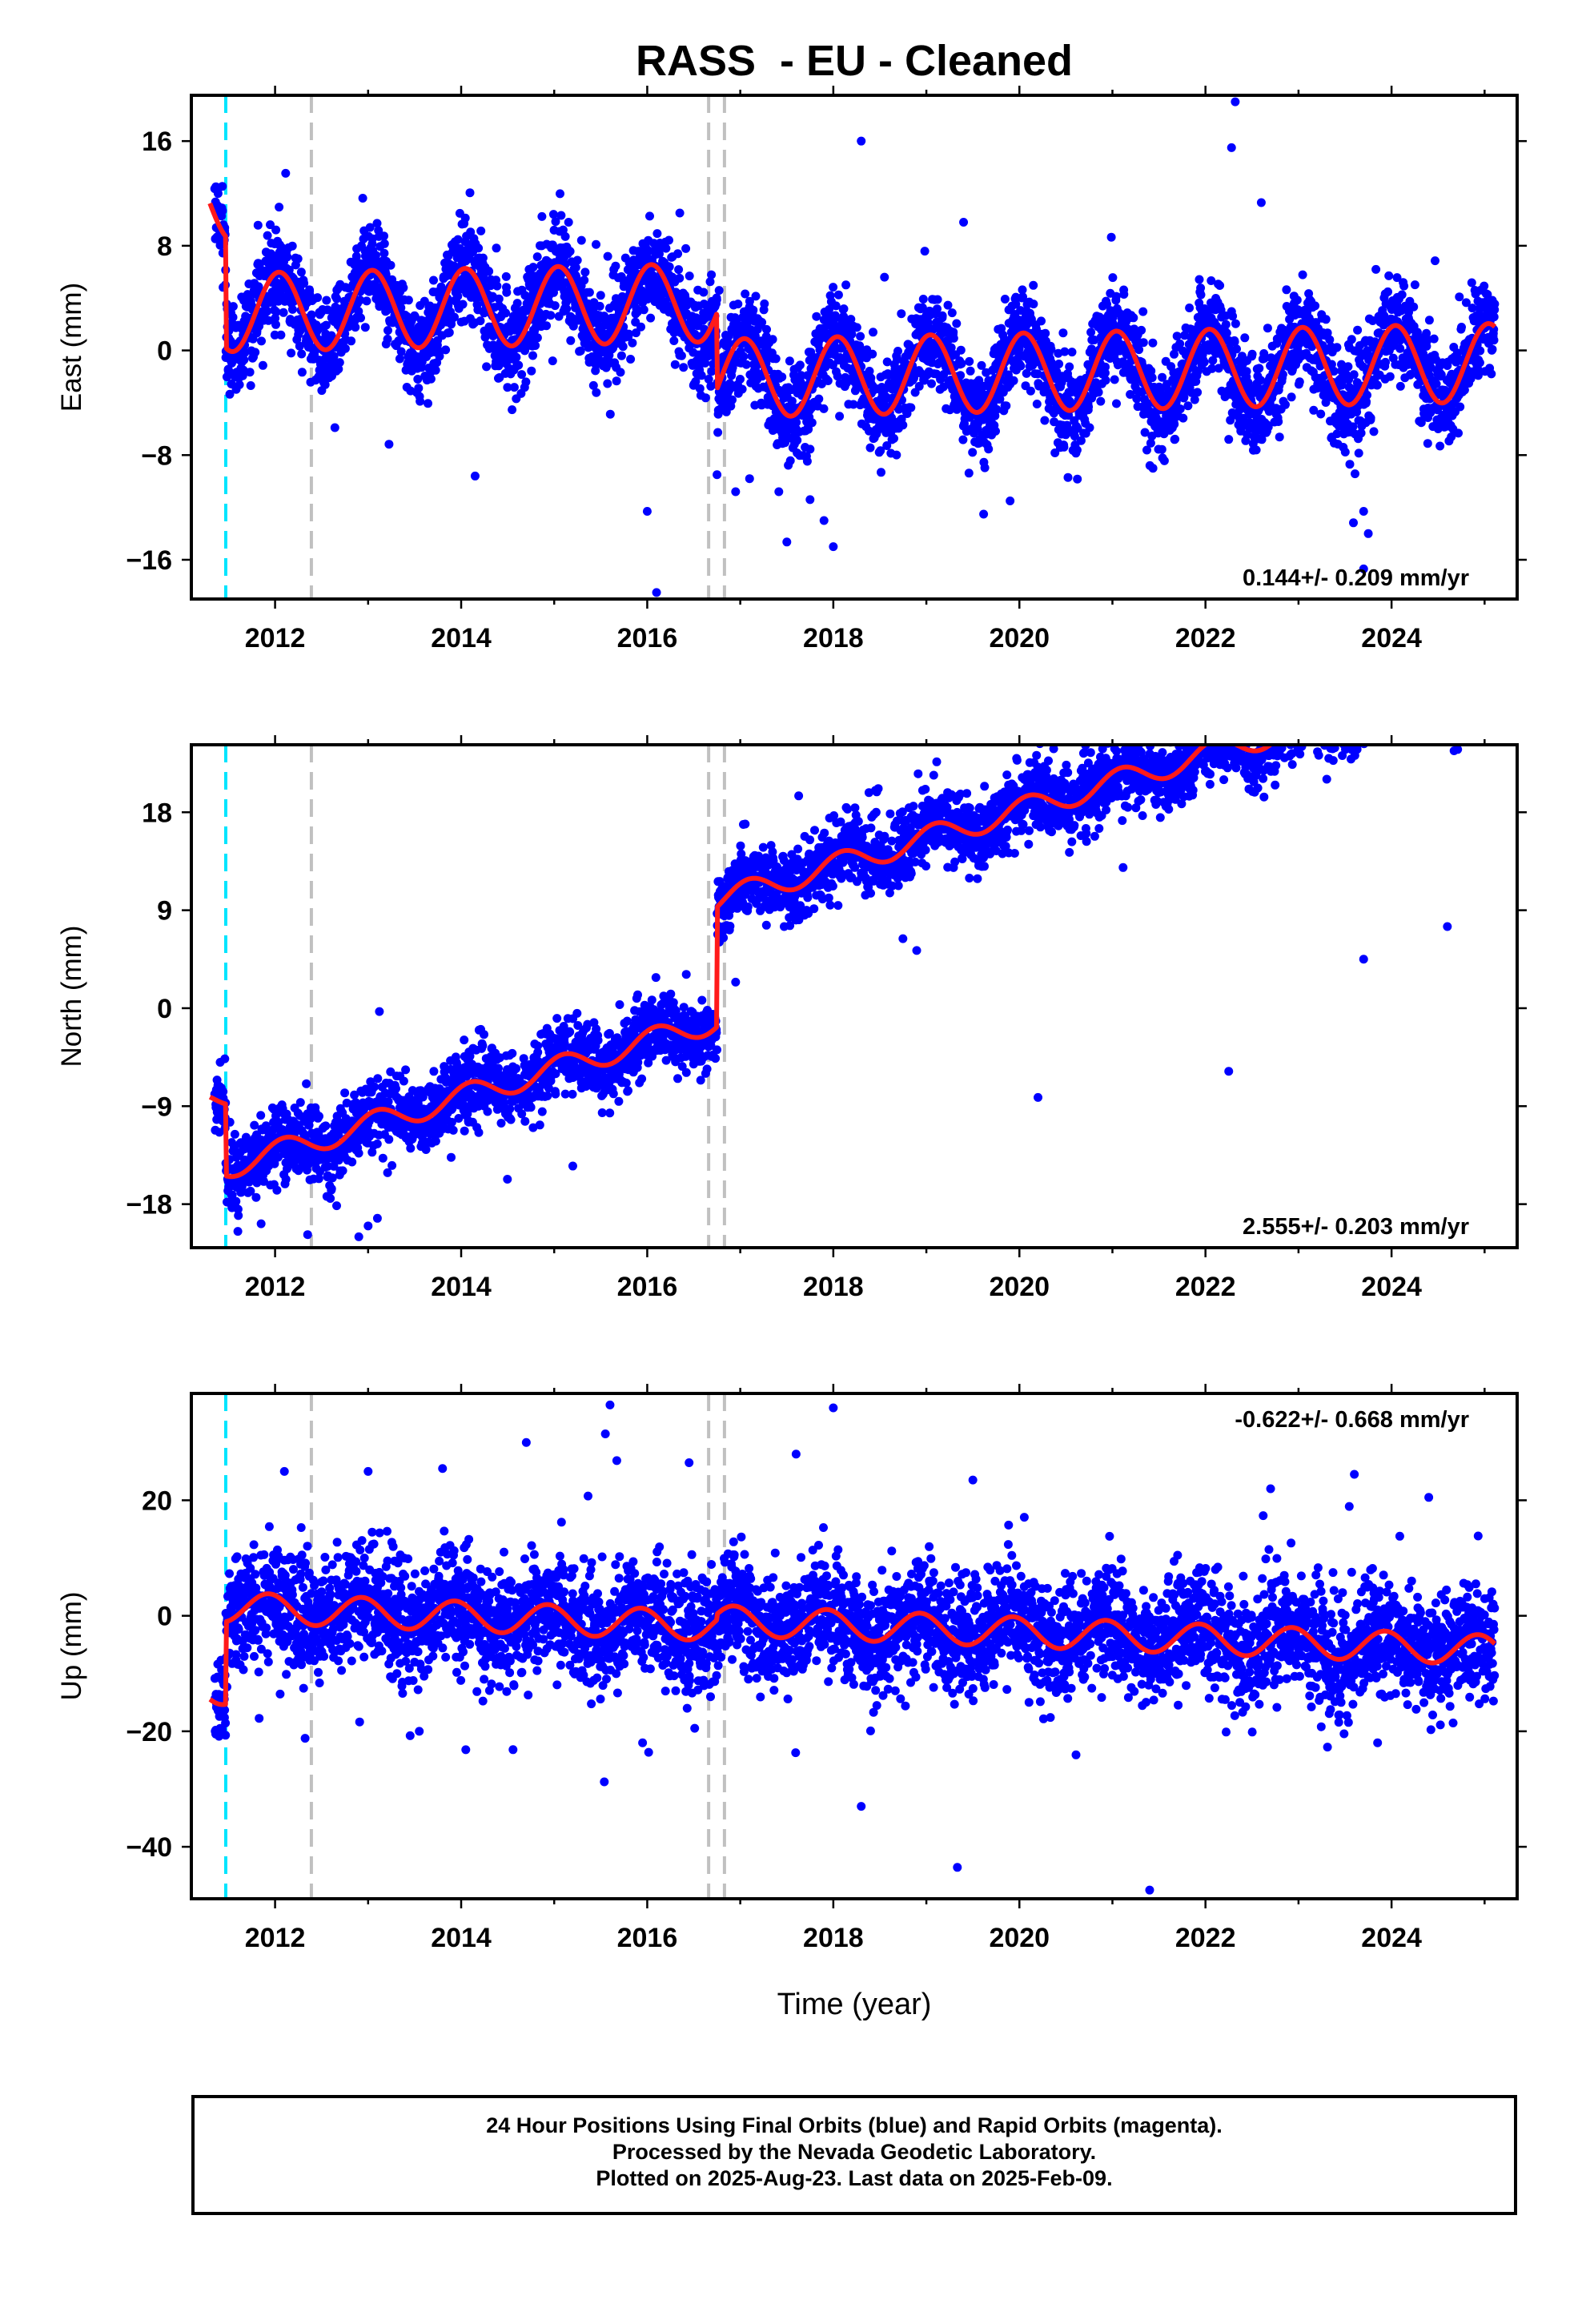  I want to click on x-tick-label: 2012, so click(275, 638).